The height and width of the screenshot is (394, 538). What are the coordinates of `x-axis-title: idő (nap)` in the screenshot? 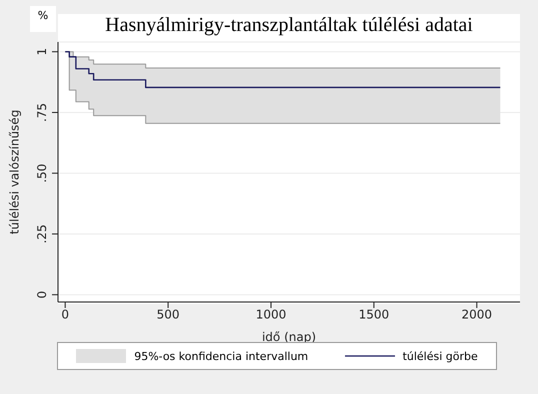 It's located at (289, 337).